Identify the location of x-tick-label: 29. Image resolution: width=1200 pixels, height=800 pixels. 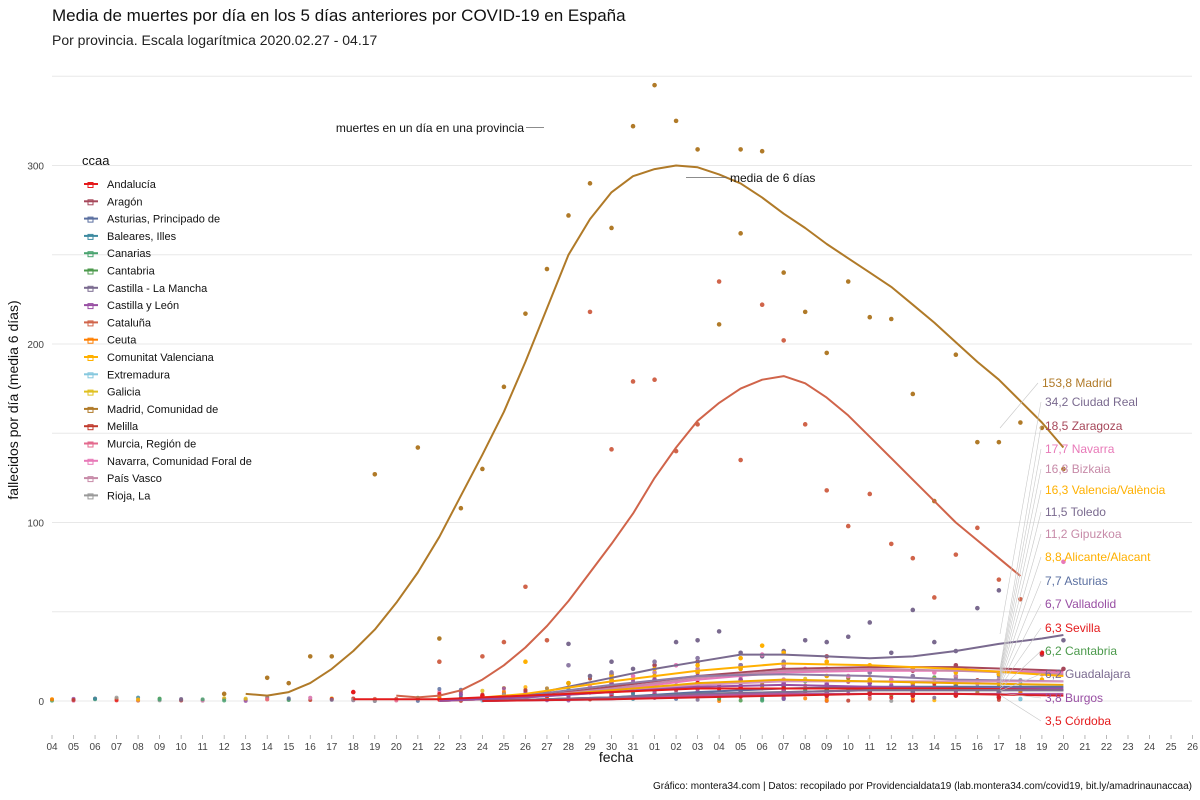
(590, 747).